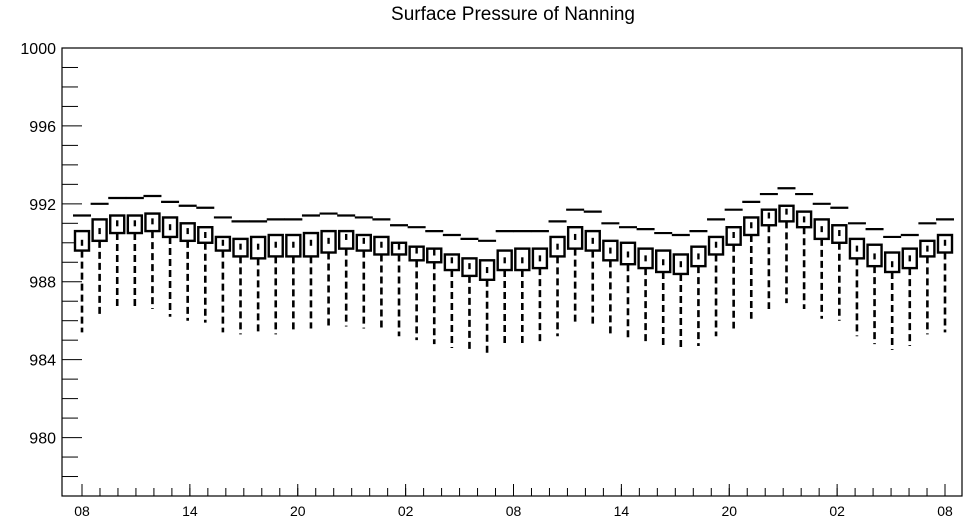 Image resolution: width=968 pixels, height=526 pixels. I want to click on y-tick-label: 988, so click(42, 283).